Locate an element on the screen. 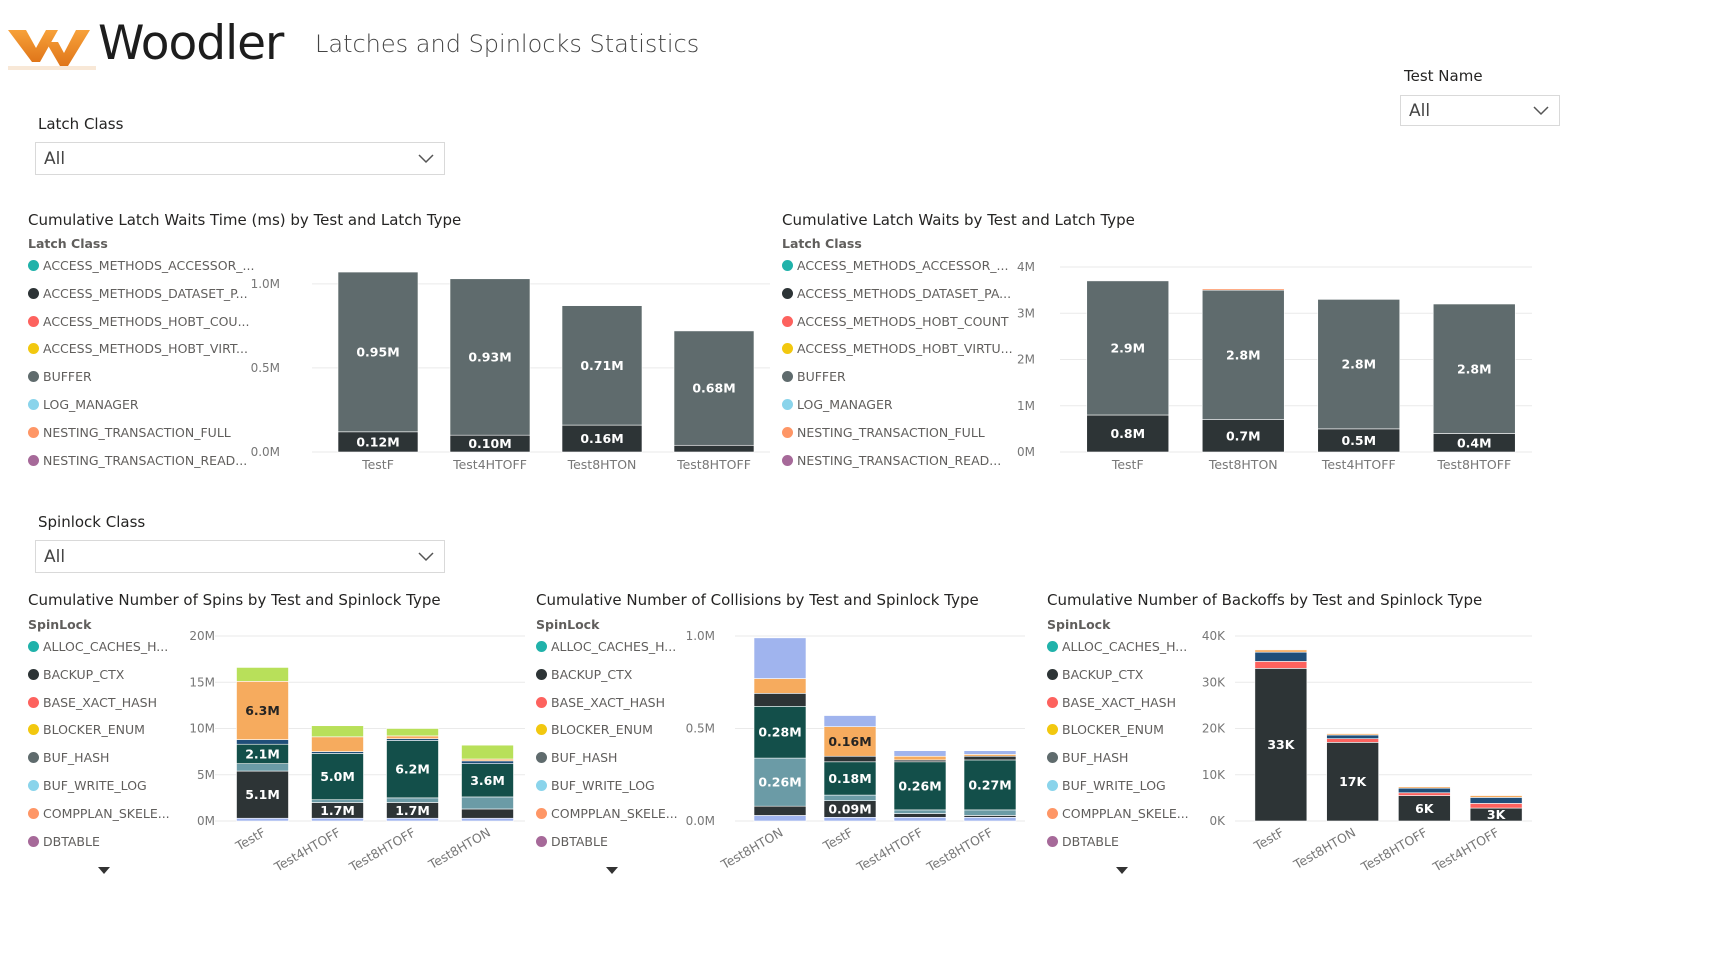 The width and height of the screenshot is (1711, 978). brand-name: Woodler is located at coordinates (191, 43).